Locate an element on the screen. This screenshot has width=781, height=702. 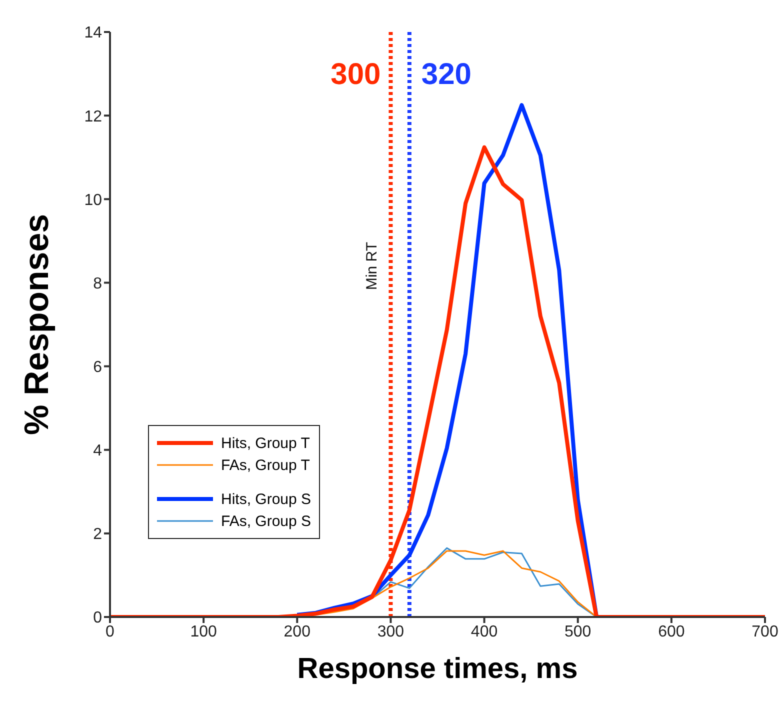
x-tick-label: 300 is located at coordinates (390, 631).